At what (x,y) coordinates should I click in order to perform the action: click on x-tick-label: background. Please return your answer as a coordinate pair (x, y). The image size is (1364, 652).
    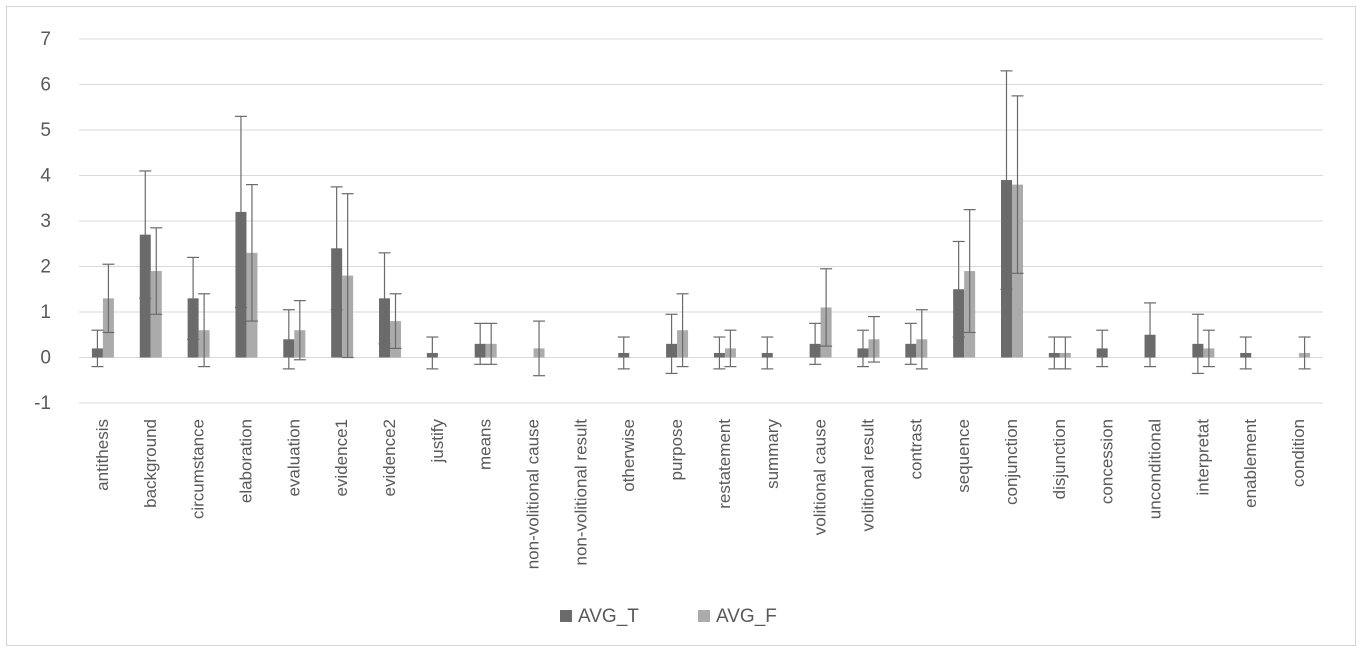
    Looking at the image, I should click on (150, 463).